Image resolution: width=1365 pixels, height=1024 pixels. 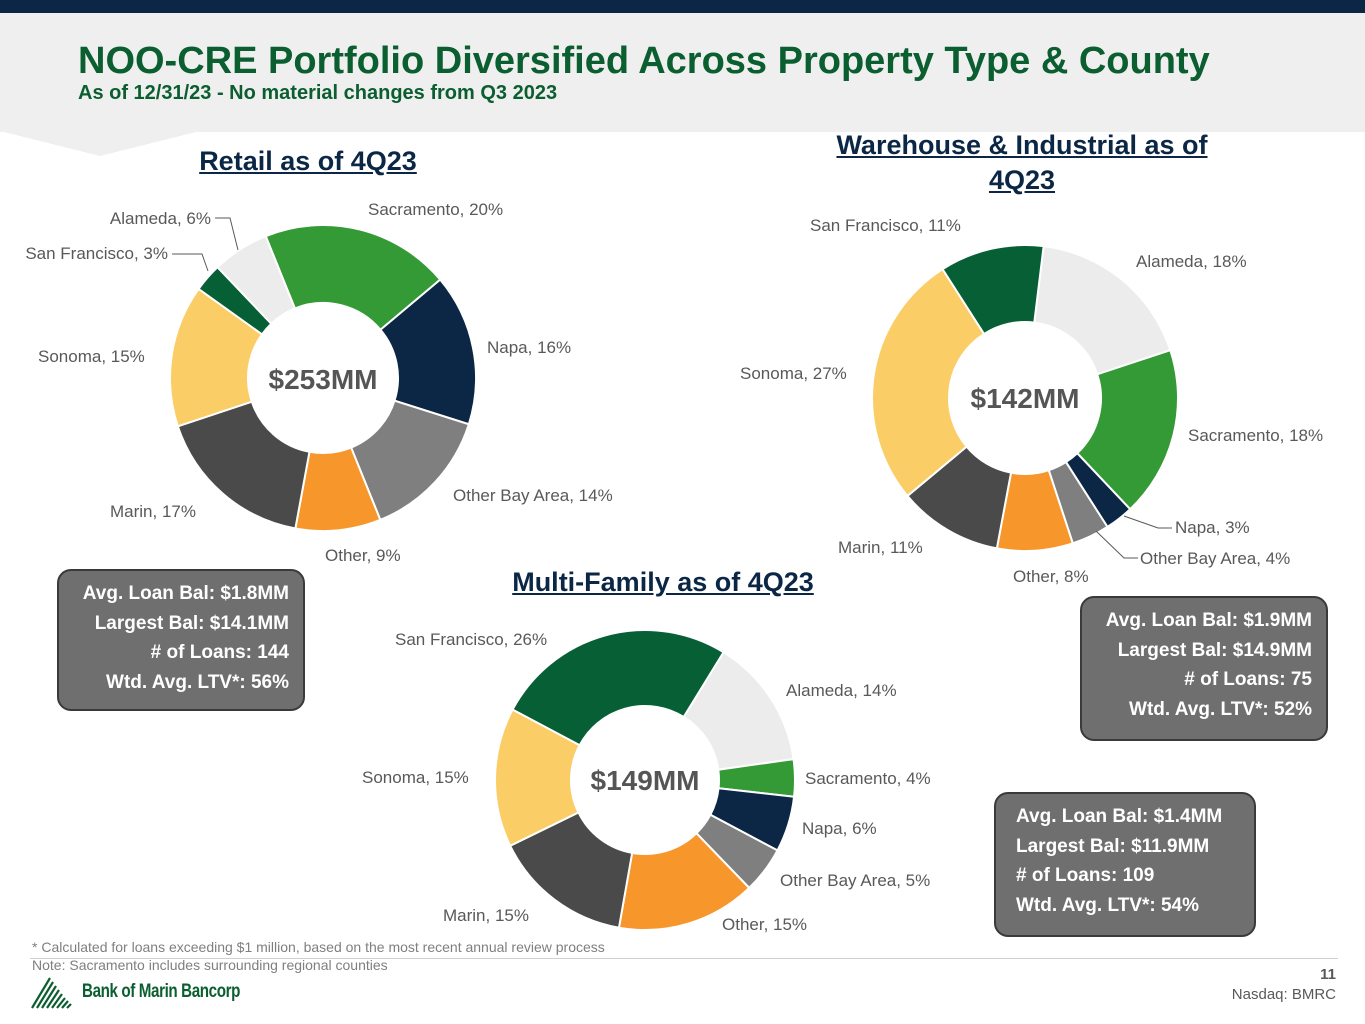 What do you see at coordinates (885, 225) in the screenshot?
I see `warehouse-label: San Francisco, 11%` at bounding box center [885, 225].